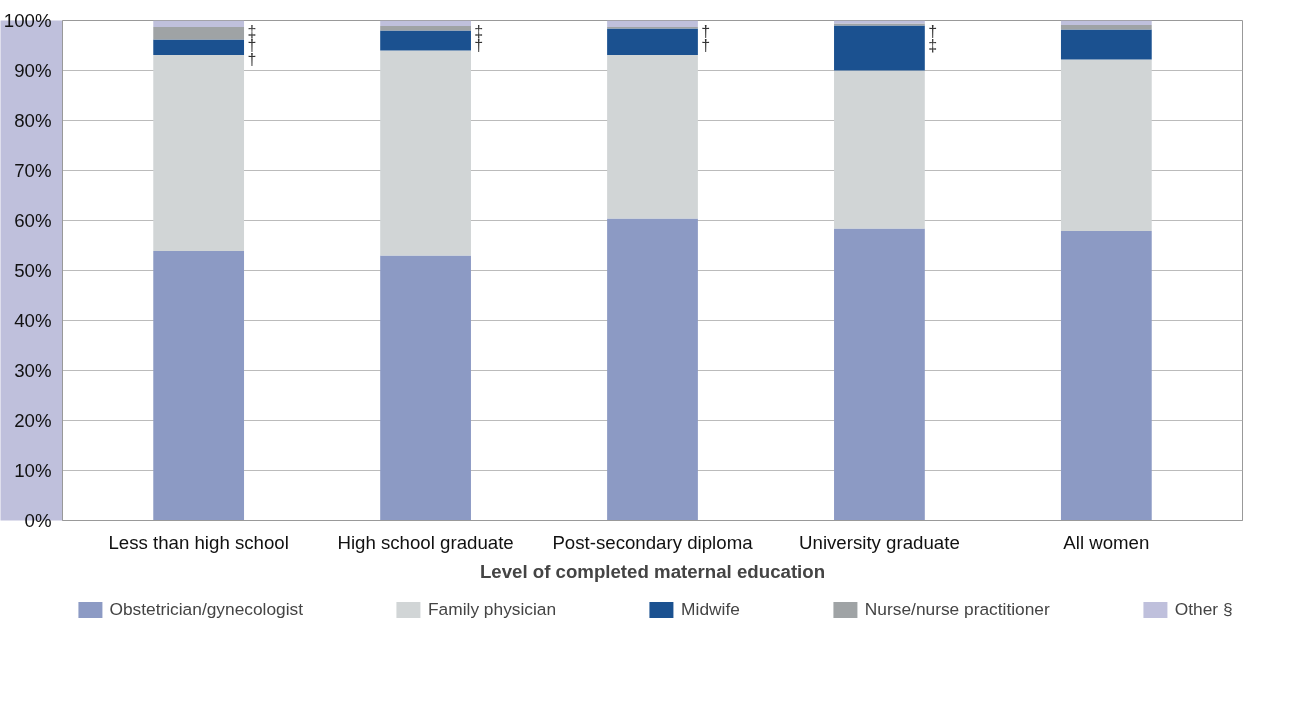  What do you see at coordinates (33, 320) in the screenshot?
I see `y-tick-label: 40%` at bounding box center [33, 320].